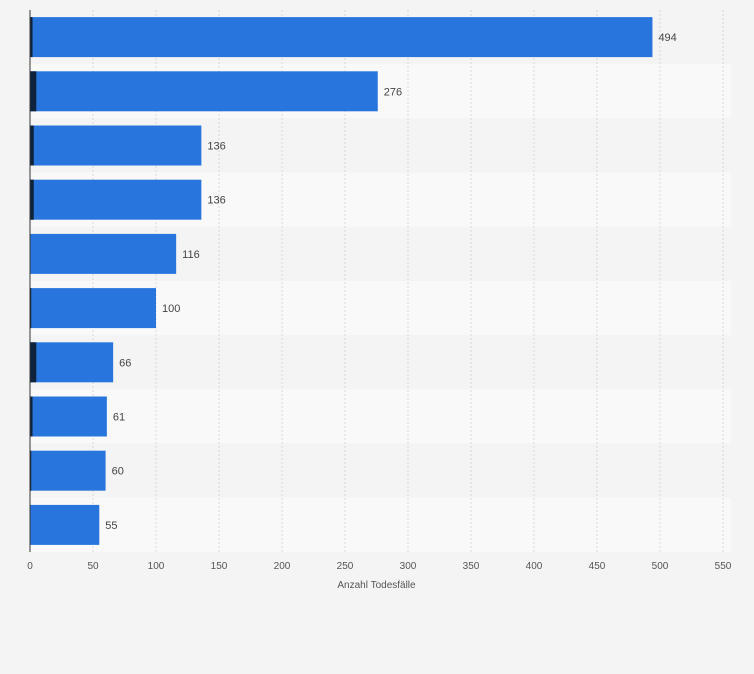  I want to click on x-tick-label: 0, so click(30, 566).